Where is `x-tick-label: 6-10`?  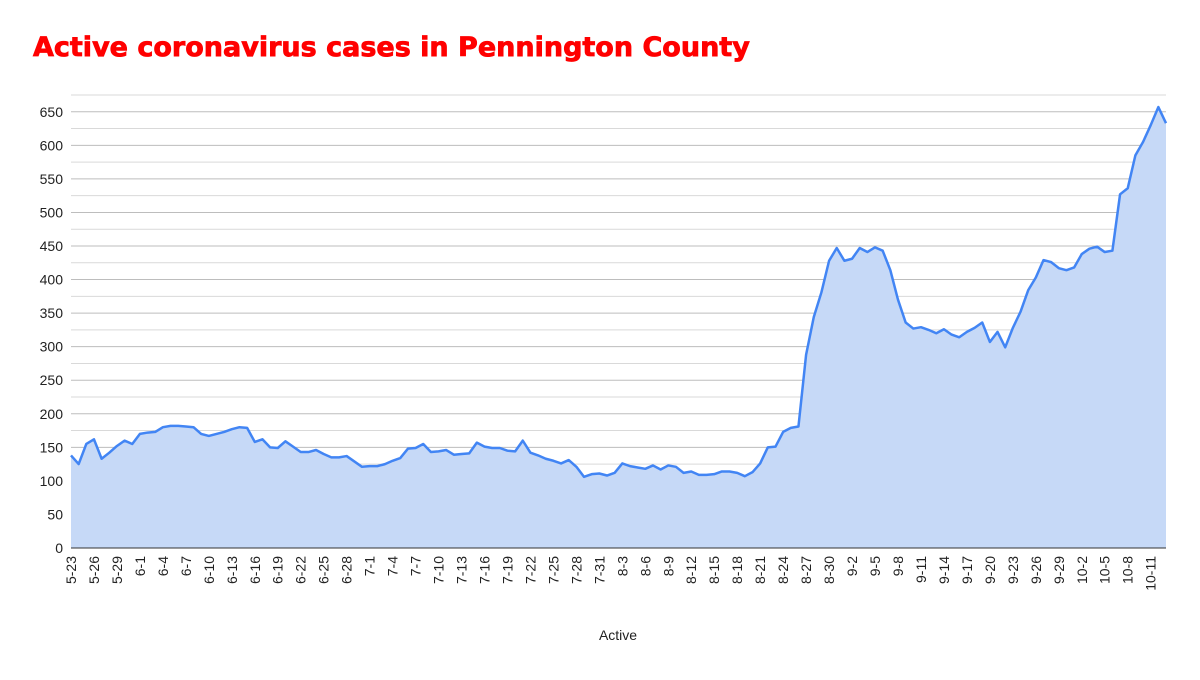
x-tick-label: 6-10 is located at coordinates (209, 570).